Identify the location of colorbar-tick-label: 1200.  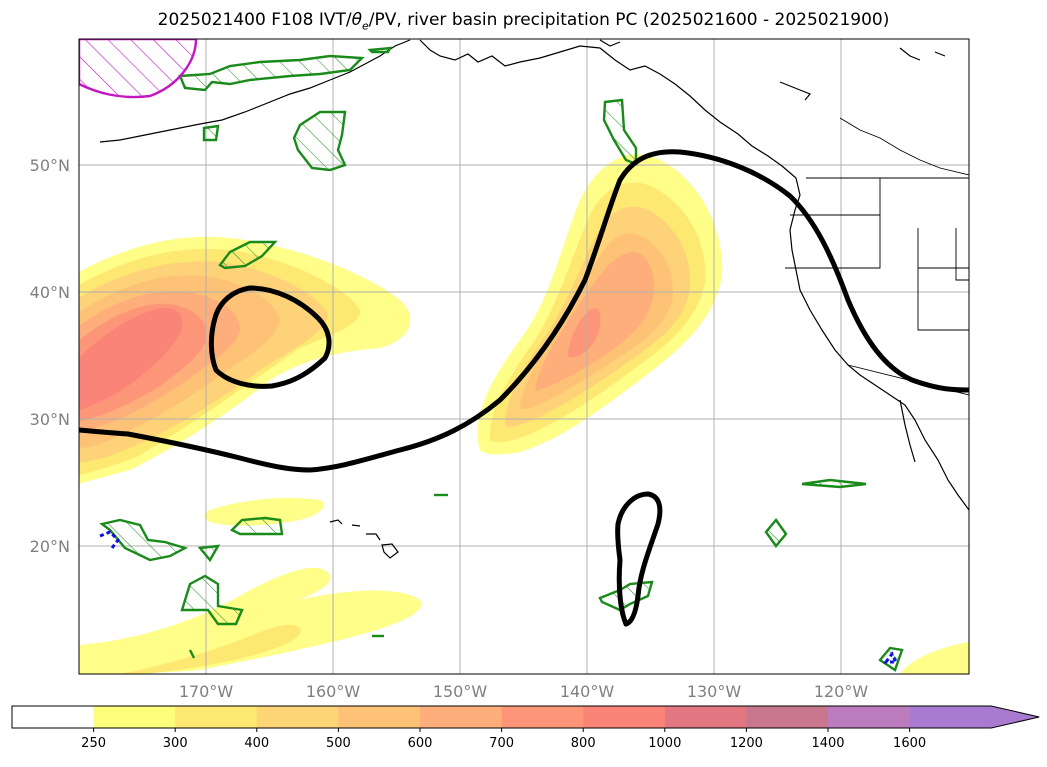
(746, 743).